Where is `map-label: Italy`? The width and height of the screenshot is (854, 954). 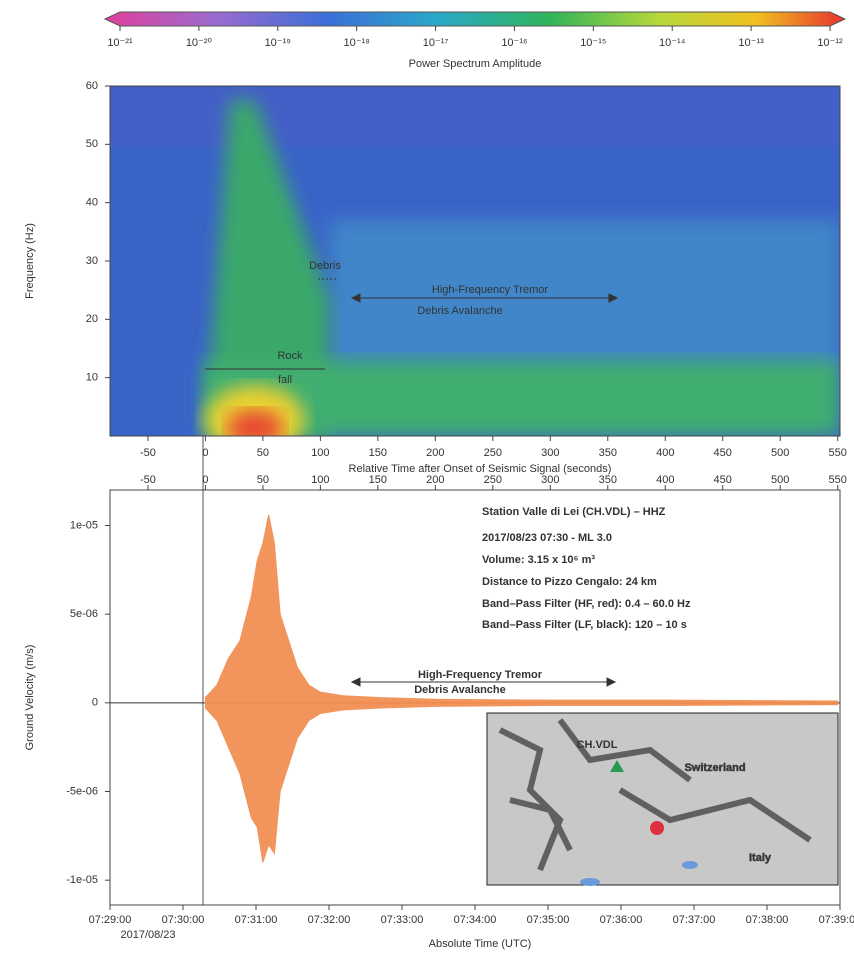 map-label: Italy is located at coordinates (760, 858).